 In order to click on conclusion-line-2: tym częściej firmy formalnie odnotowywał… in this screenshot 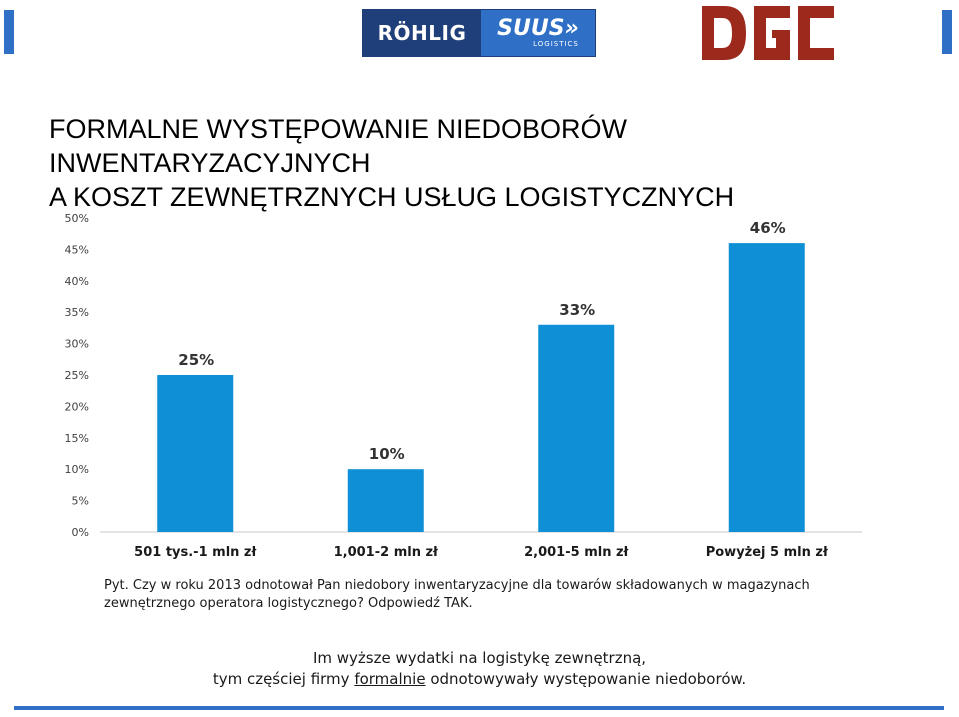, I will do `click(479, 679)`.